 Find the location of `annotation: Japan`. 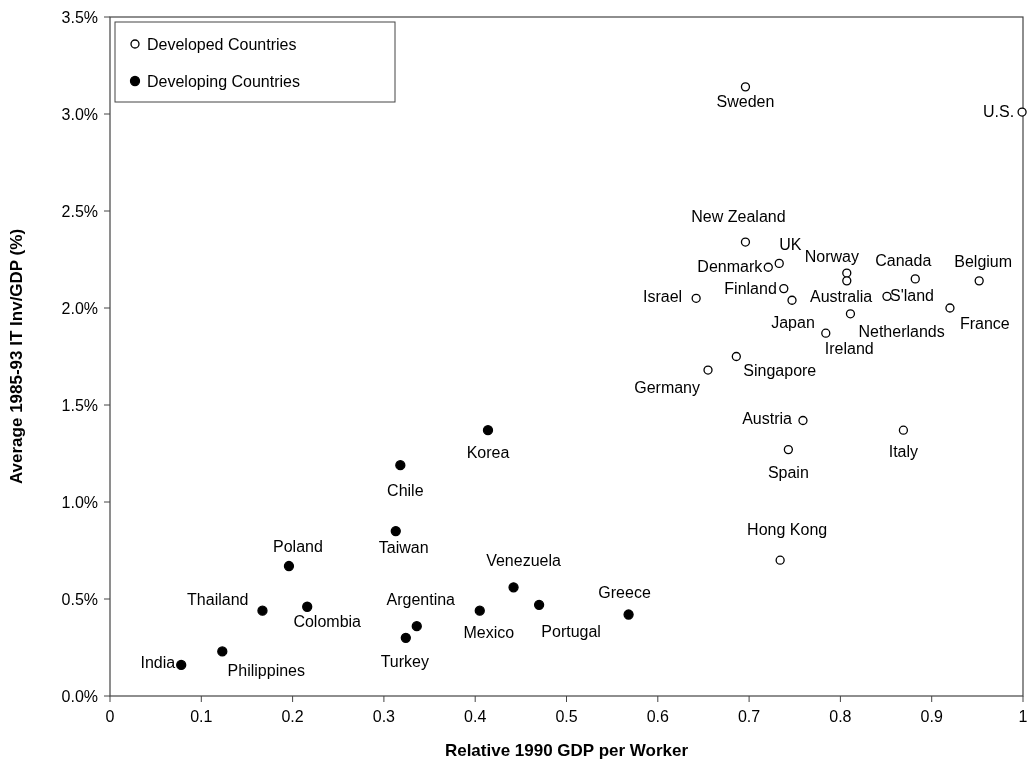

annotation: Japan is located at coordinates (793, 323).